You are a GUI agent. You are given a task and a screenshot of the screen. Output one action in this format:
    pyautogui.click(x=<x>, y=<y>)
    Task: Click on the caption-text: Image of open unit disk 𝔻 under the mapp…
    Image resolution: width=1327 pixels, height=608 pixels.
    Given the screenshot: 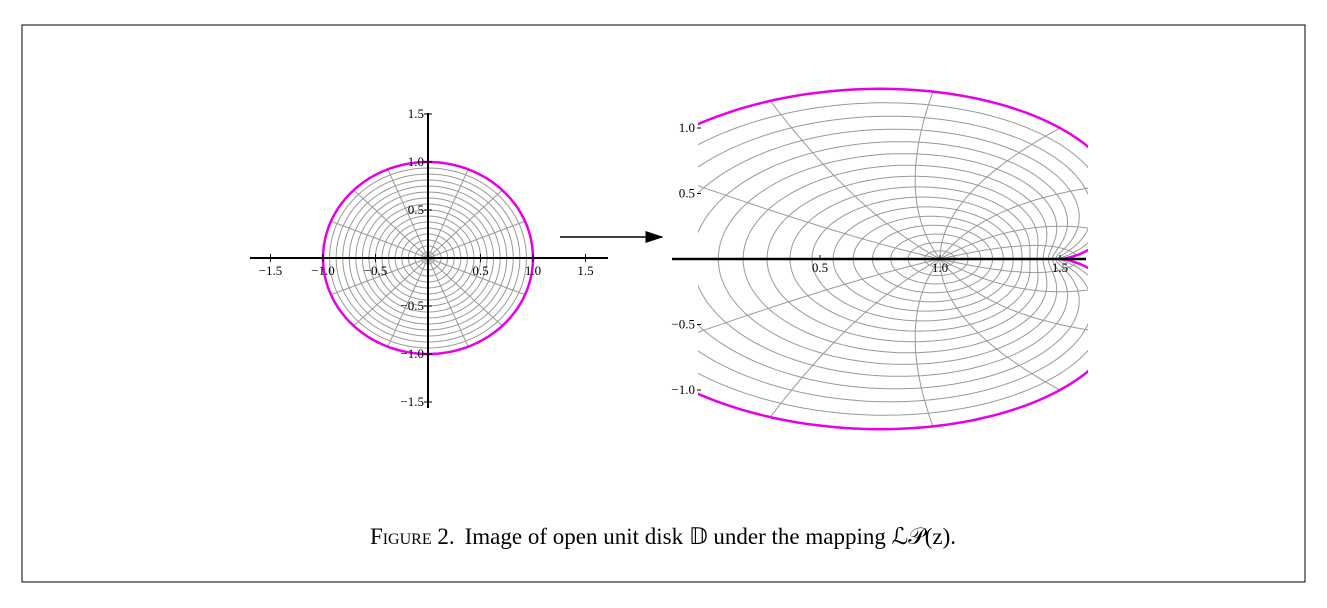 What is the action you would take?
    pyautogui.click(x=710, y=536)
    